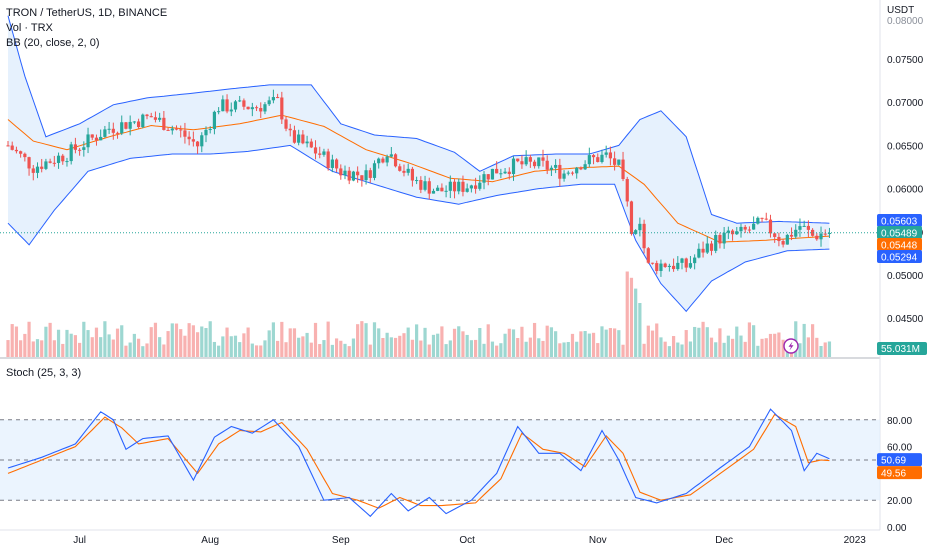 This screenshot has height=550, width=932. Describe the element at coordinates (53, 43) in the screenshot. I see `bollinger-legend: BB (20, close, 2, 0)` at that location.